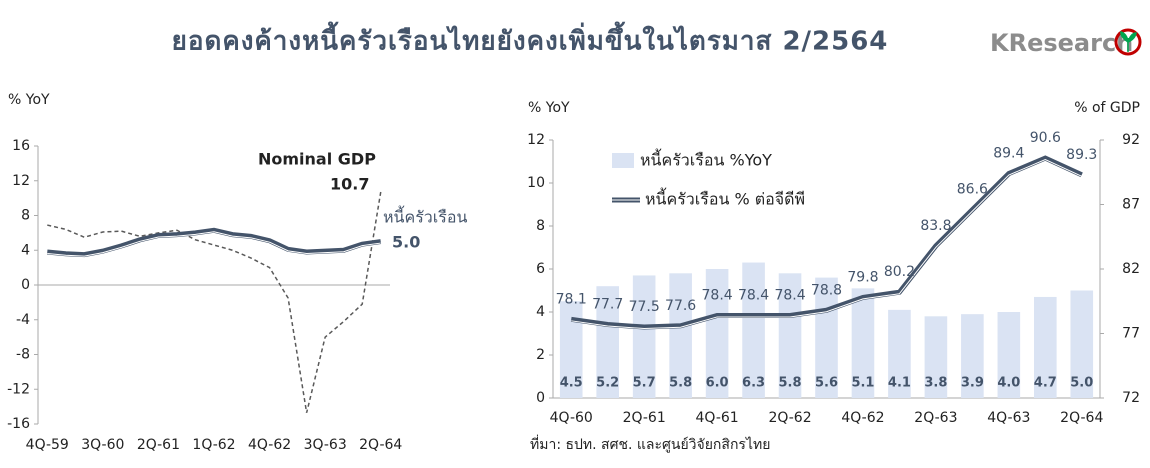 The image size is (1150, 468). I want to click on data-label: 5.0, so click(1081, 383).